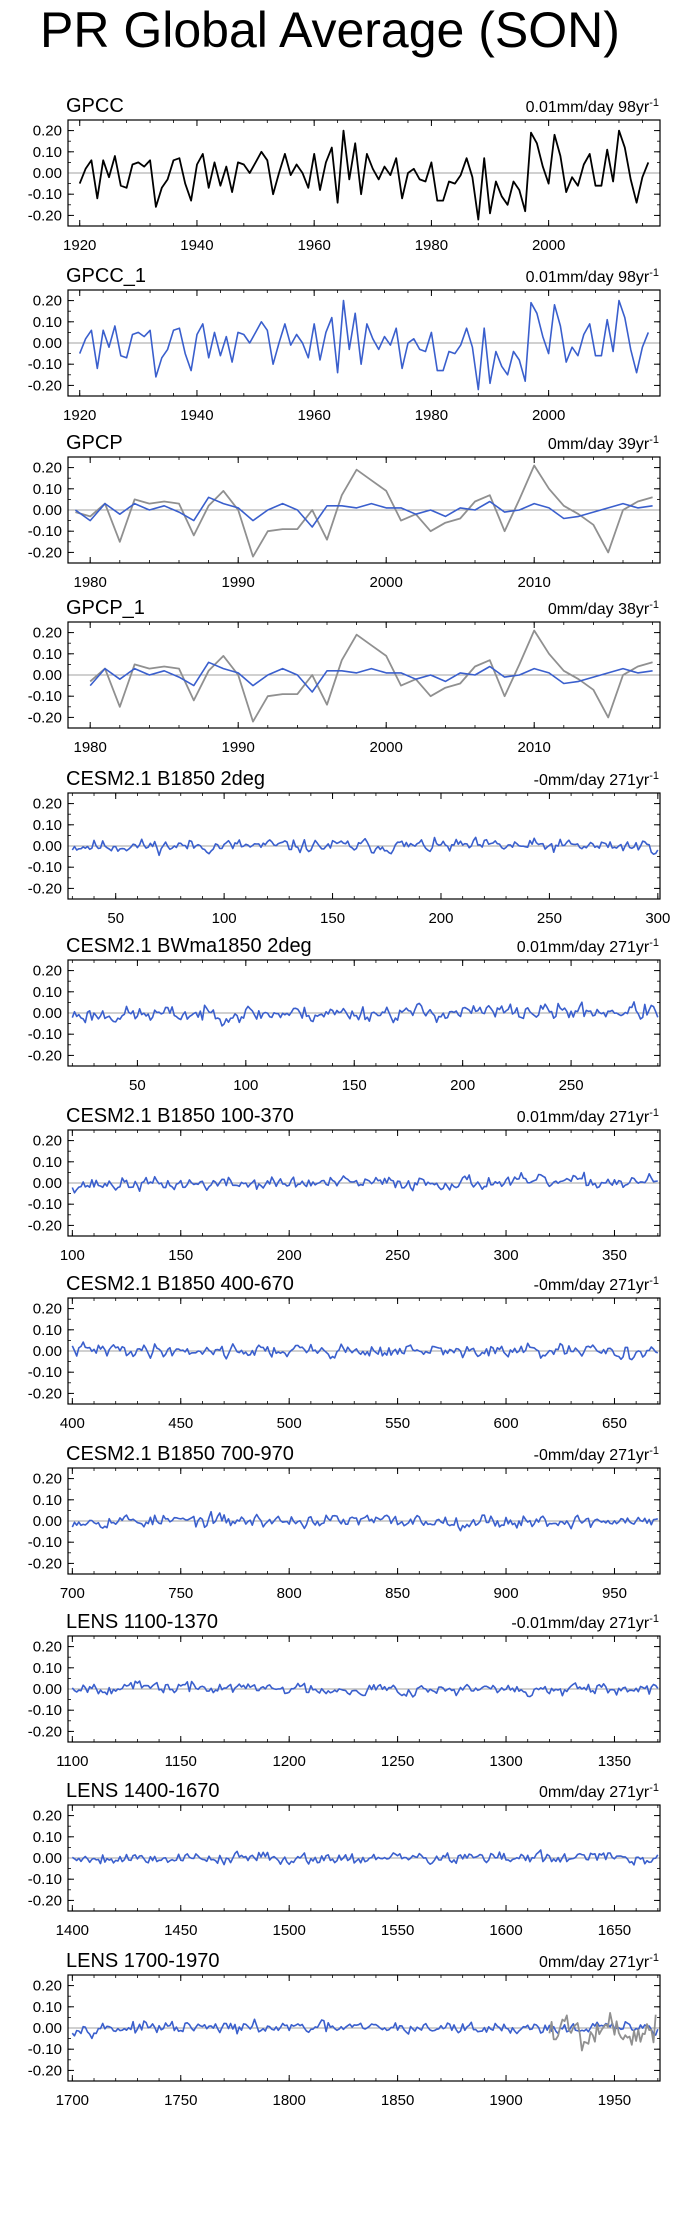 The height and width of the screenshot is (2222, 674). I want to click on x-tick-label: 1450, so click(180, 1930).